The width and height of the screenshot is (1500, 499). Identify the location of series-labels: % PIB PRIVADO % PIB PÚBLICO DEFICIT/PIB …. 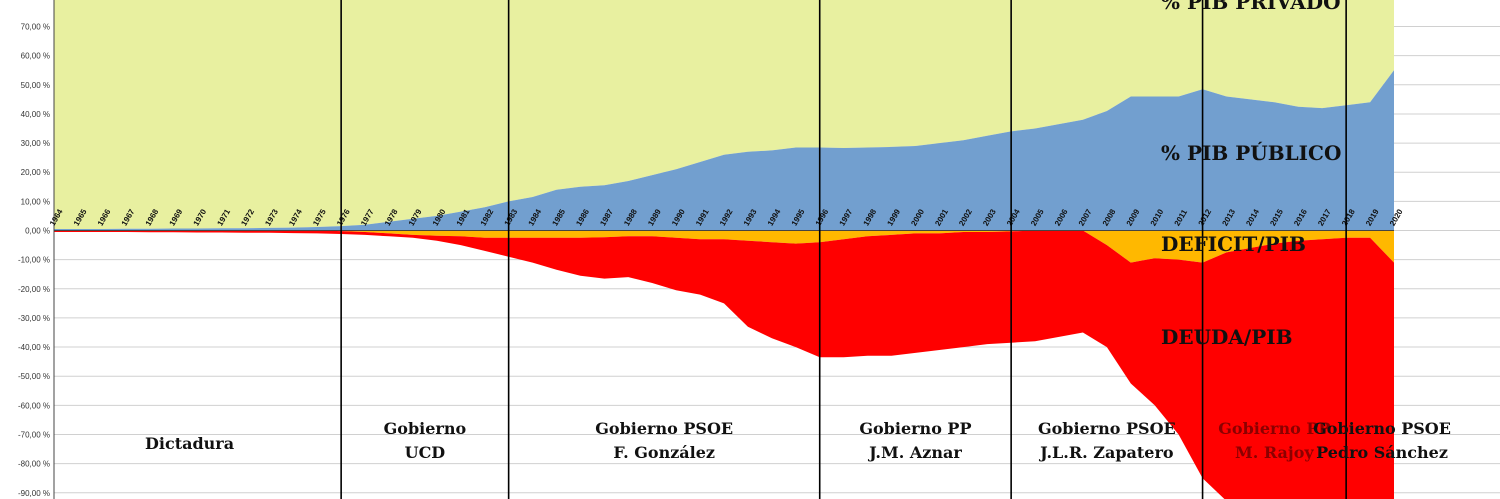
(1251, 174).